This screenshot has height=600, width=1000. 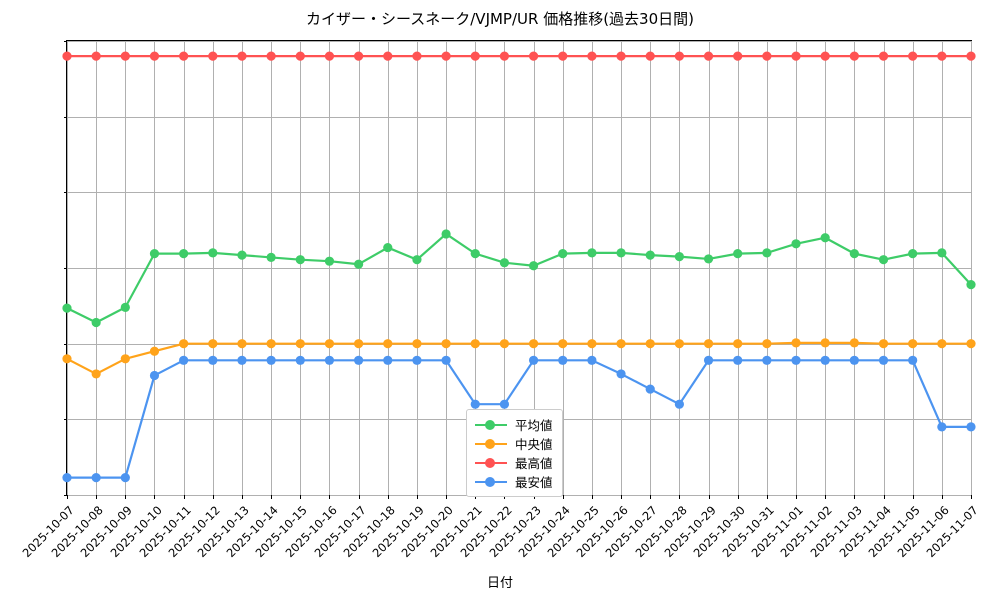 What do you see at coordinates (519, 358) in the screenshot?
I see `series-中央値` at bounding box center [519, 358].